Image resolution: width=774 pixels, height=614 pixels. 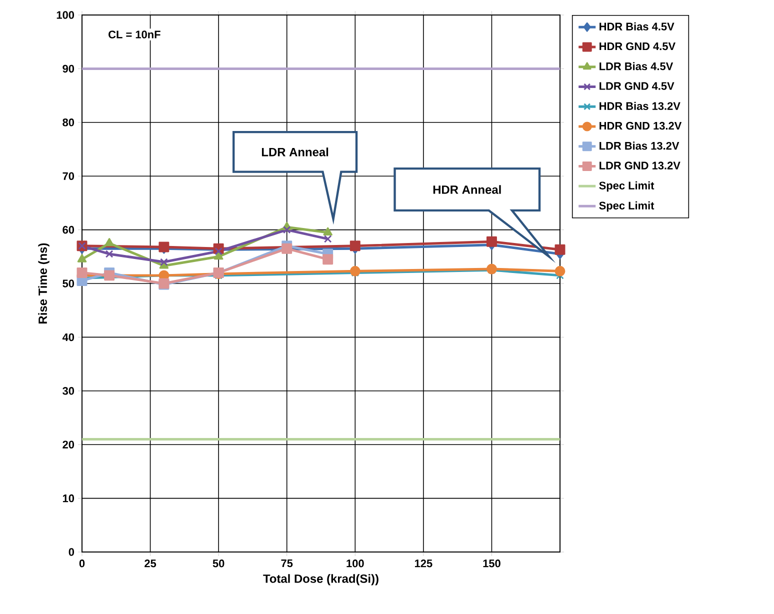 What do you see at coordinates (355, 564) in the screenshot?
I see `x-tick-label: 100` at bounding box center [355, 564].